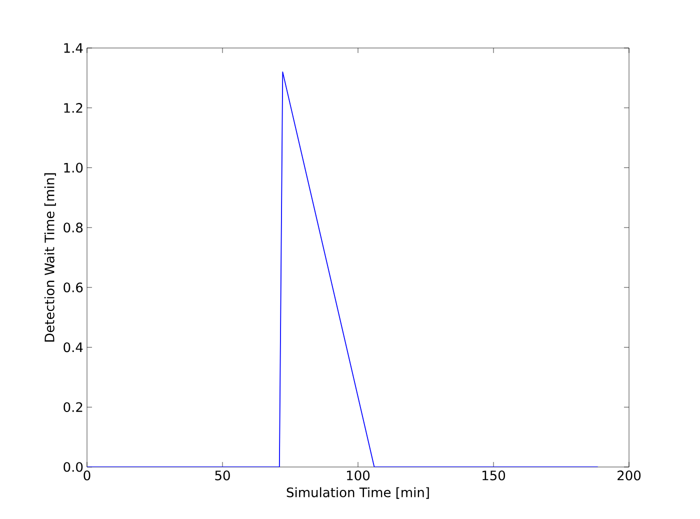 This screenshot has height=519, width=700. Describe the element at coordinates (73, 407) in the screenshot. I see `y-tick-label: 0.2` at that location.